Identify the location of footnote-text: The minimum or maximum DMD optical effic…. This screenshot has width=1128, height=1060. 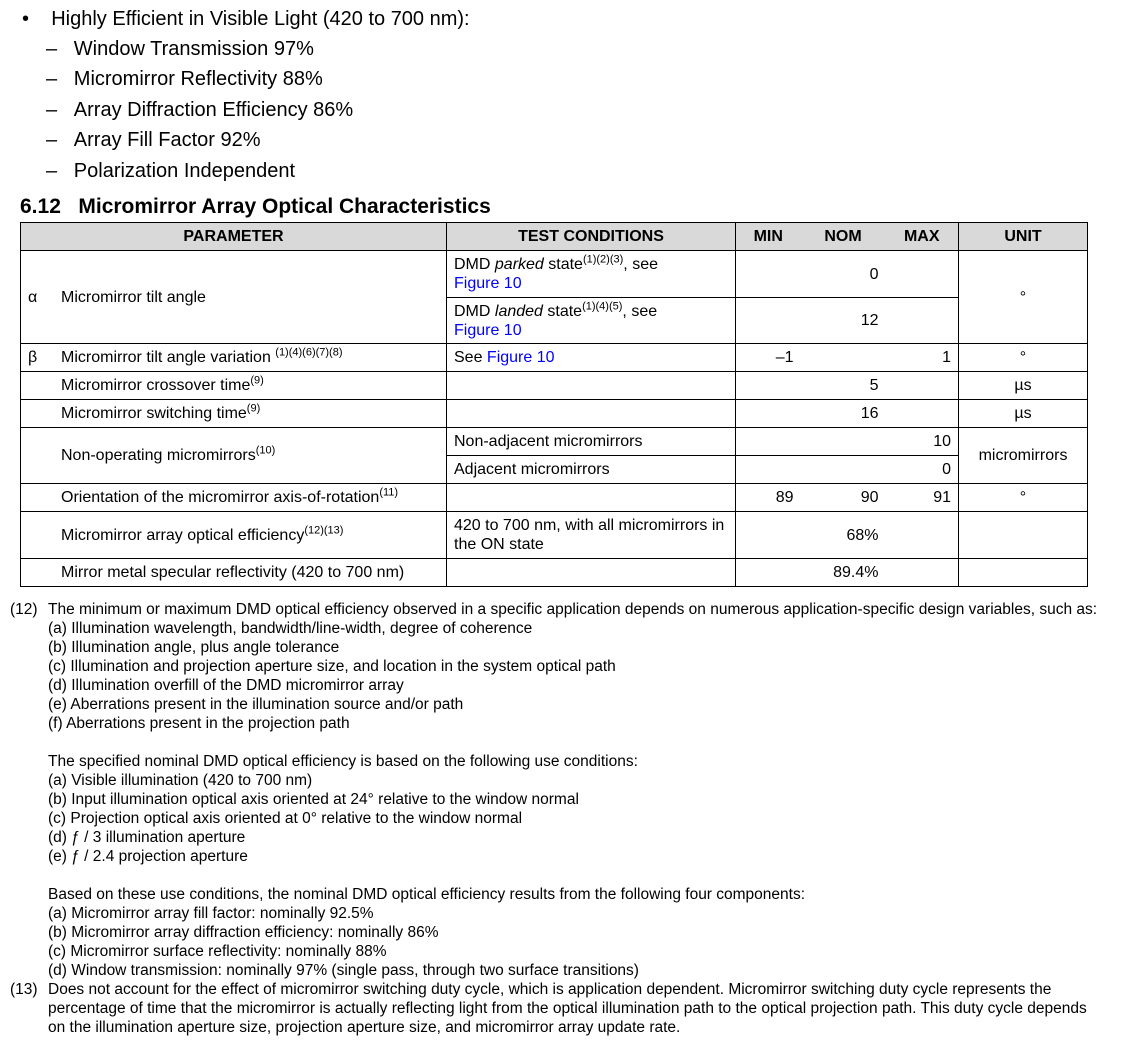
(573, 609).